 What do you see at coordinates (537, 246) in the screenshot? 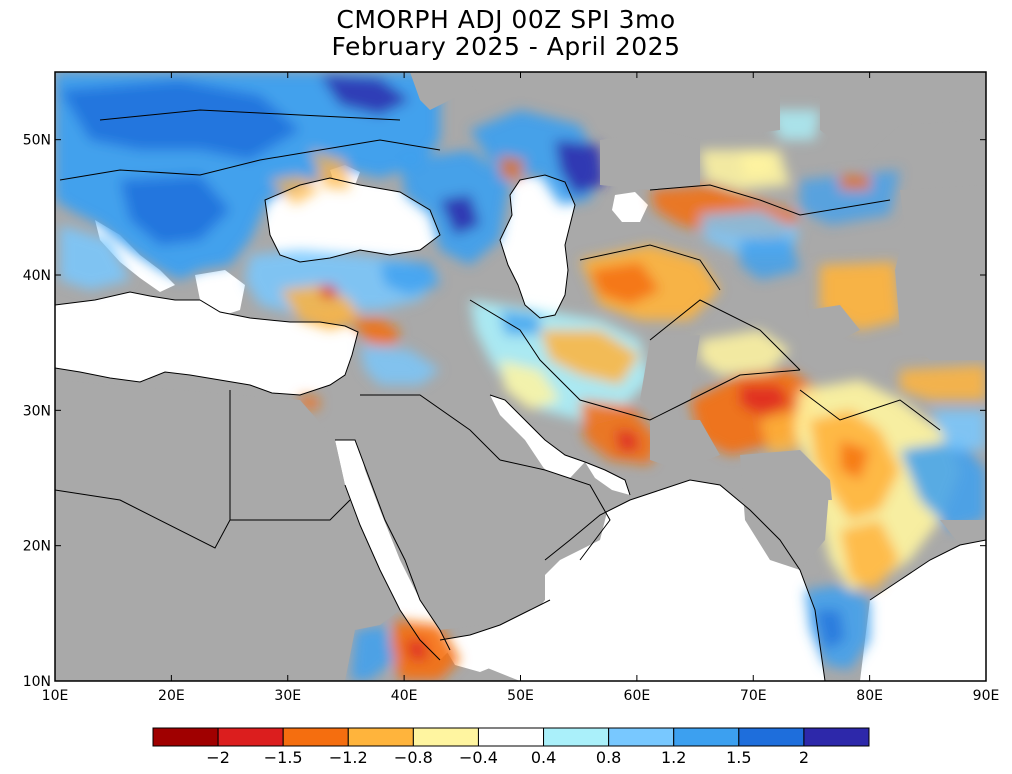
I see `caspian-sea` at bounding box center [537, 246].